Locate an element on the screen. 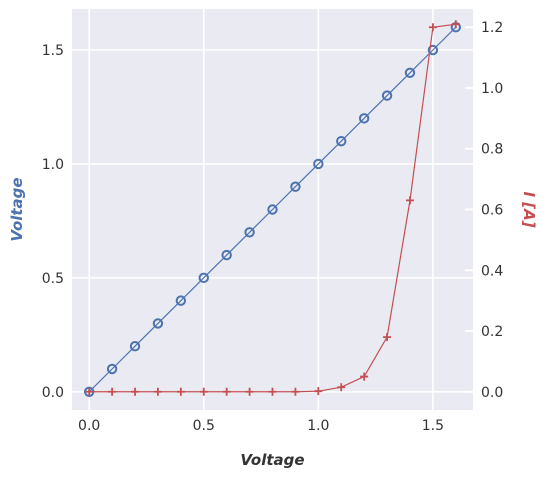 Image resolution: width=546 pixels, height=480 pixels. y-tick-label-right: 0.2 is located at coordinates (492, 332).